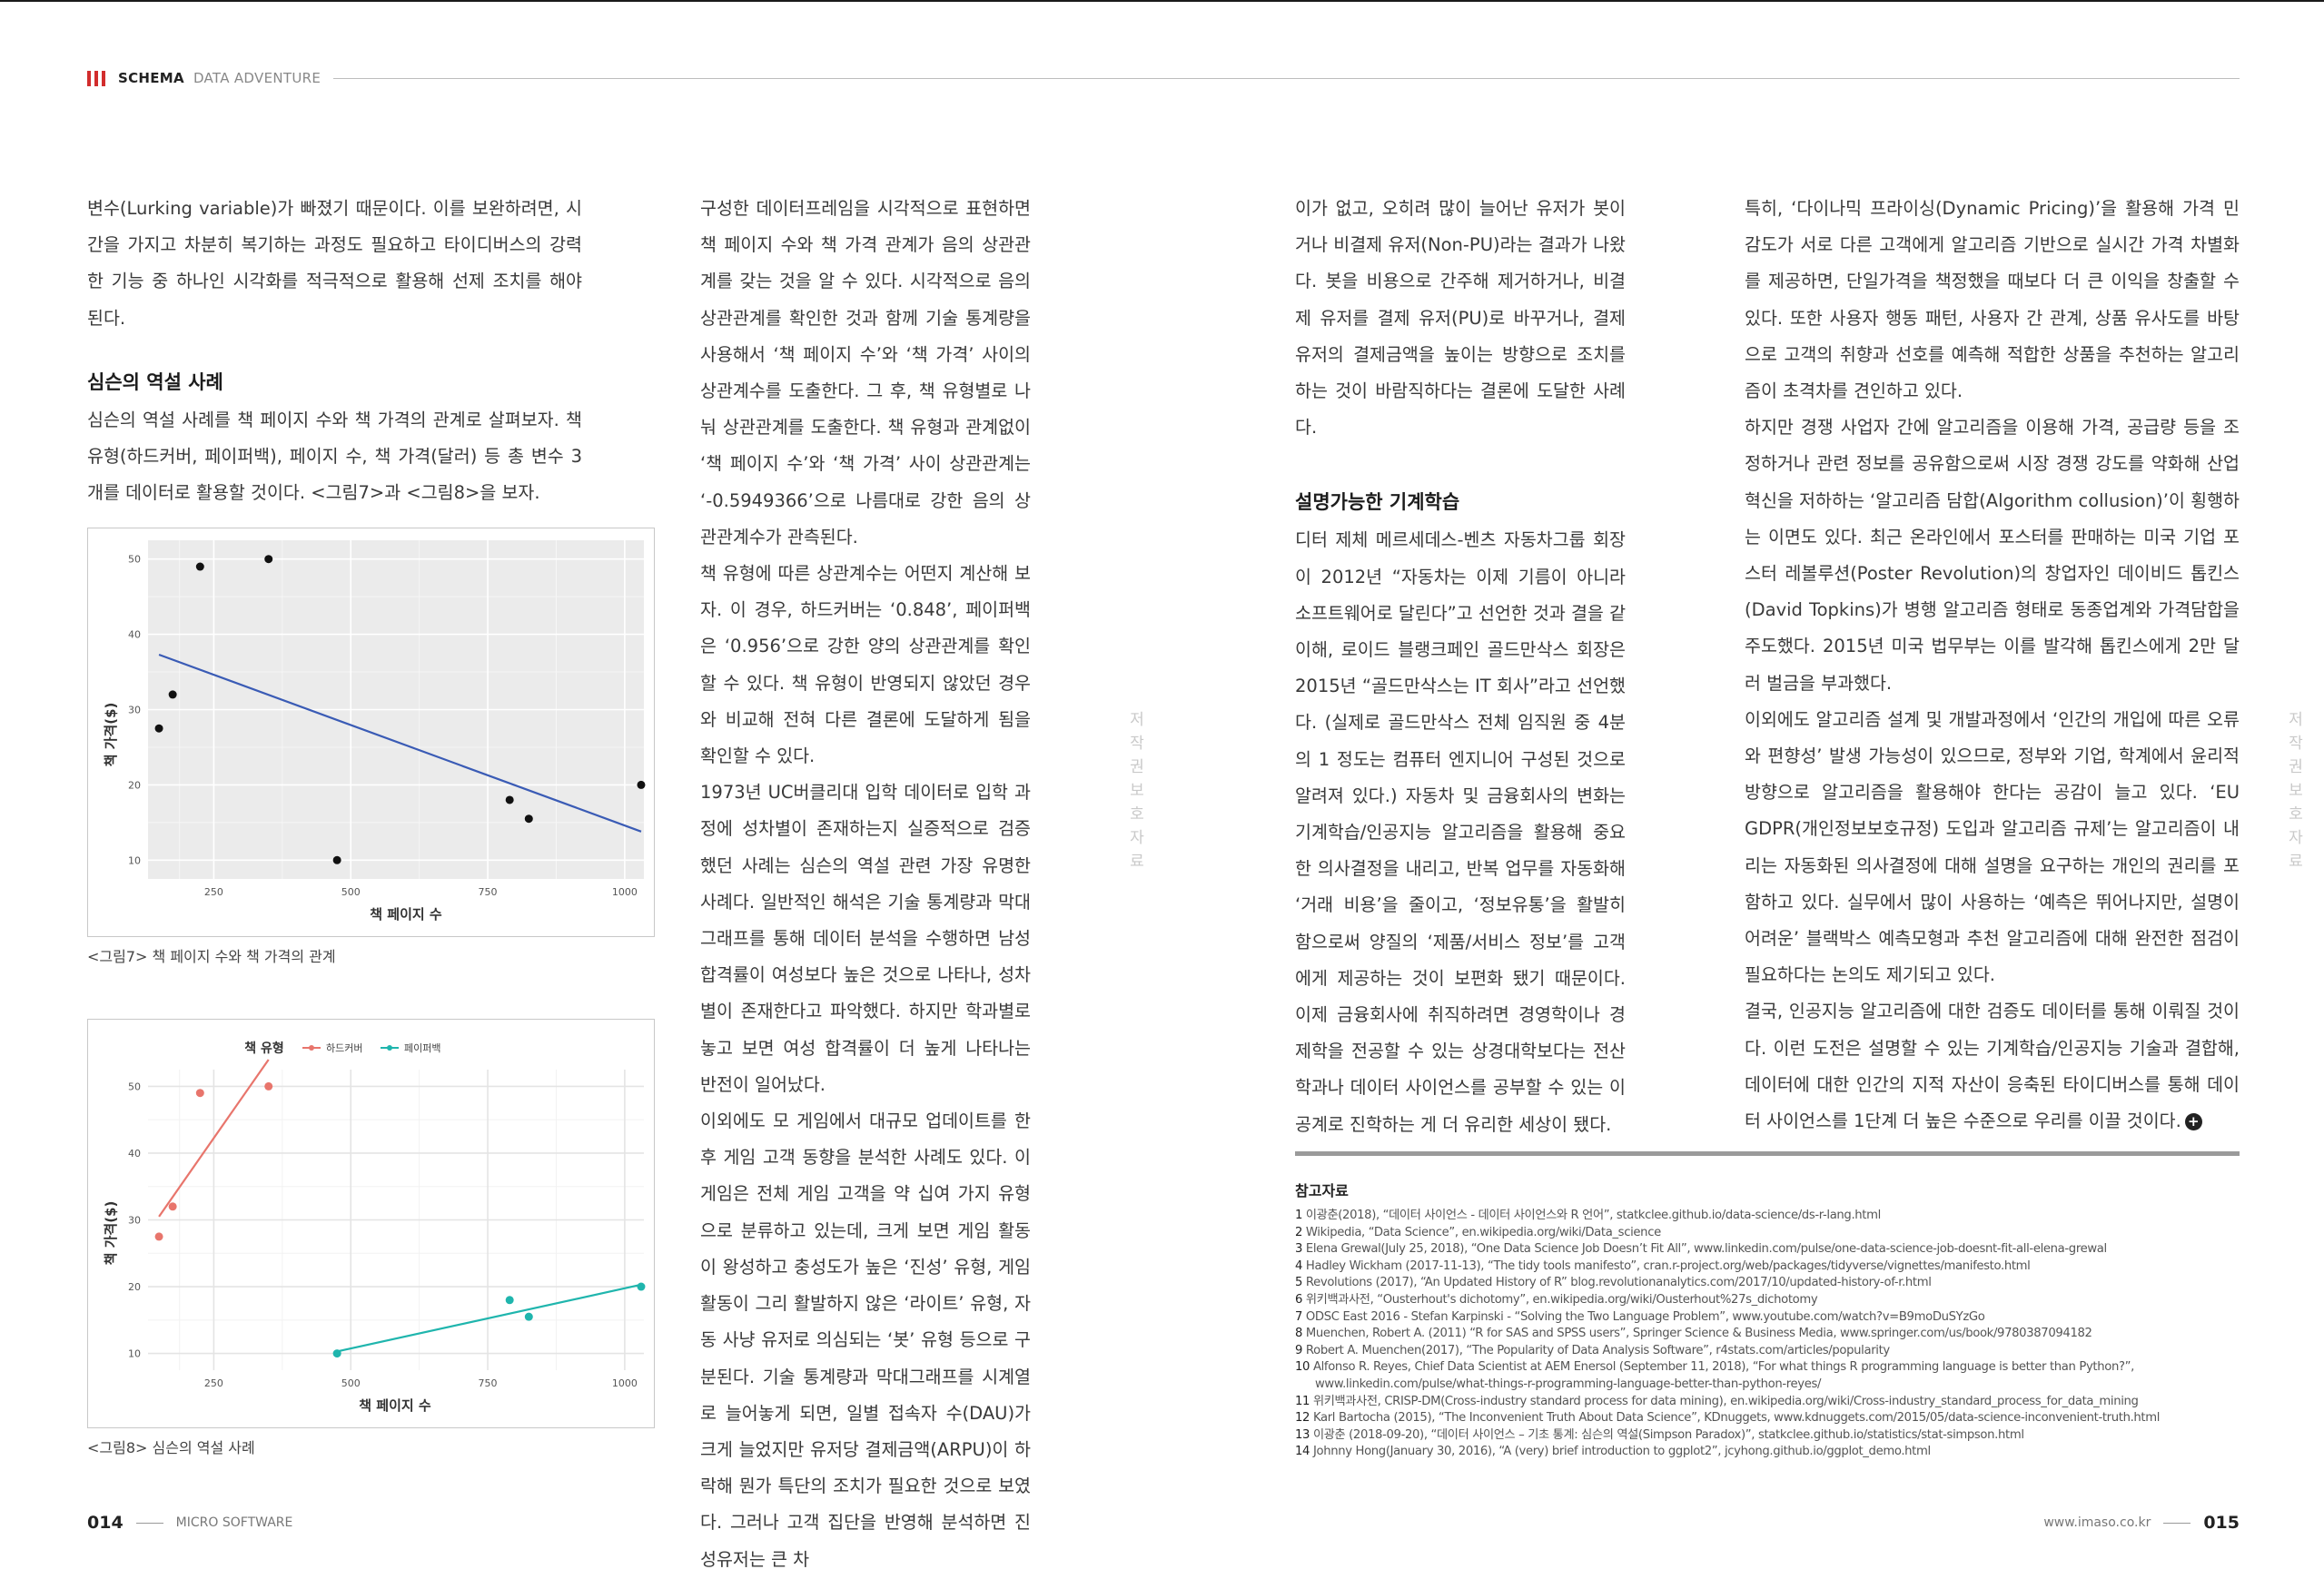 The width and height of the screenshot is (2324, 1589). I want to click on reference-number: 6, so click(1299, 1299).